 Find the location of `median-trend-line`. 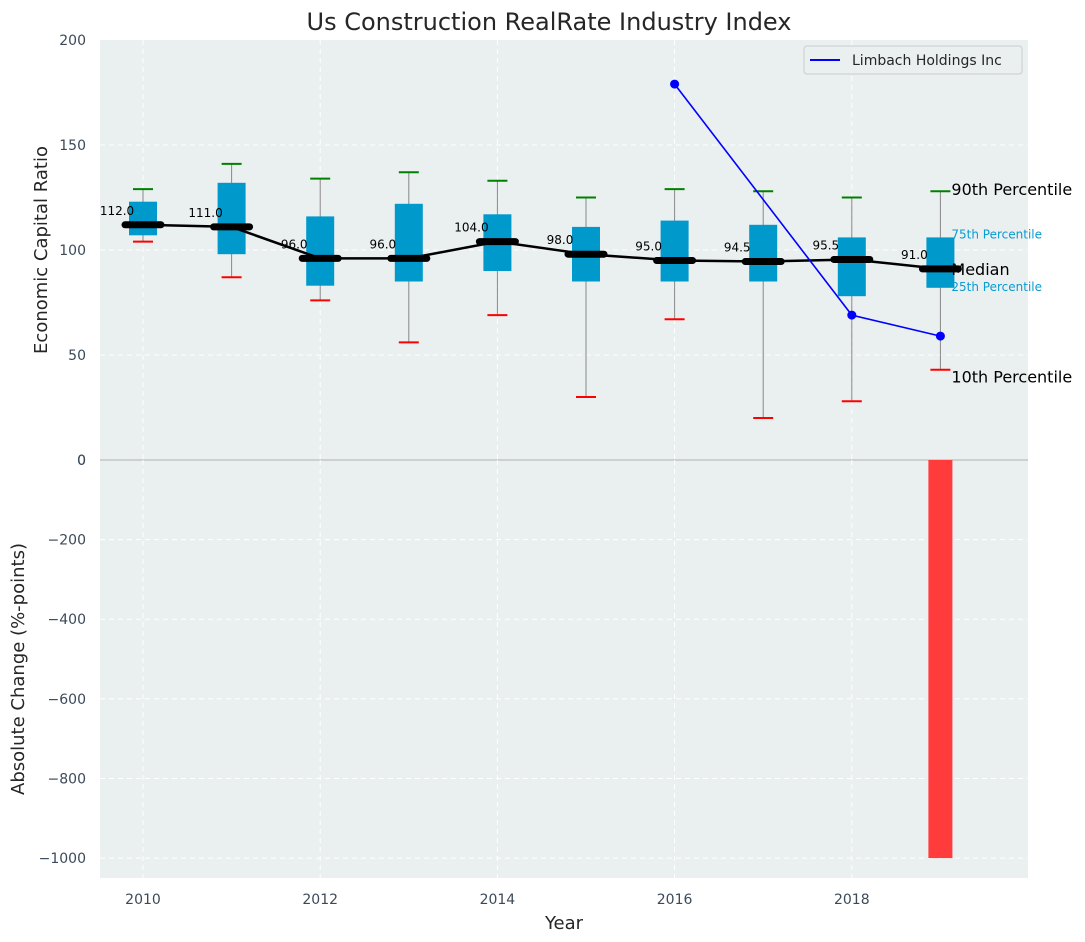

median-trend-line is located at coordinates (541, 247).